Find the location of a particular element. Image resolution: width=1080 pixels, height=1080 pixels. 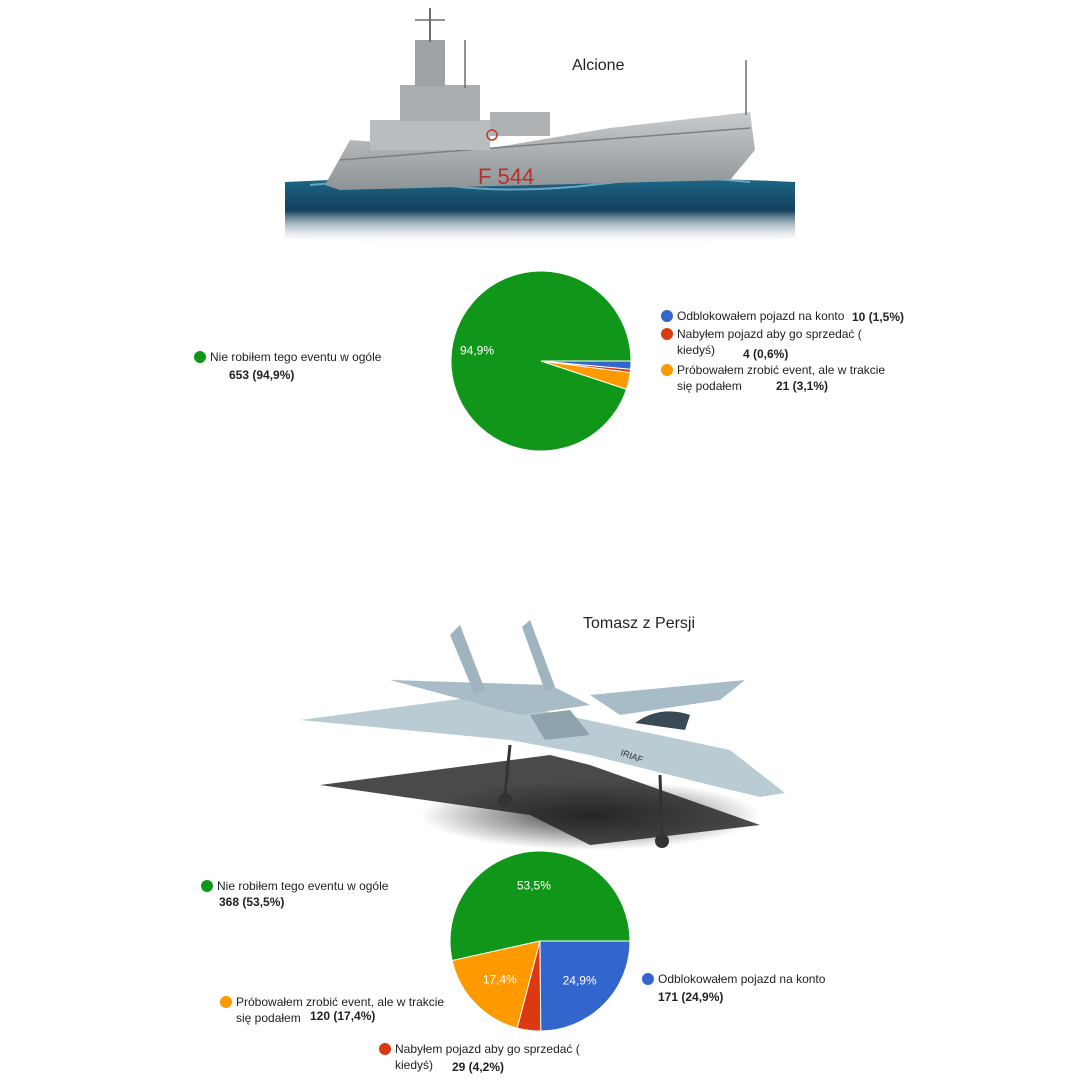

slice-percent-label: 17,4% is located at coordinates (500, 980).